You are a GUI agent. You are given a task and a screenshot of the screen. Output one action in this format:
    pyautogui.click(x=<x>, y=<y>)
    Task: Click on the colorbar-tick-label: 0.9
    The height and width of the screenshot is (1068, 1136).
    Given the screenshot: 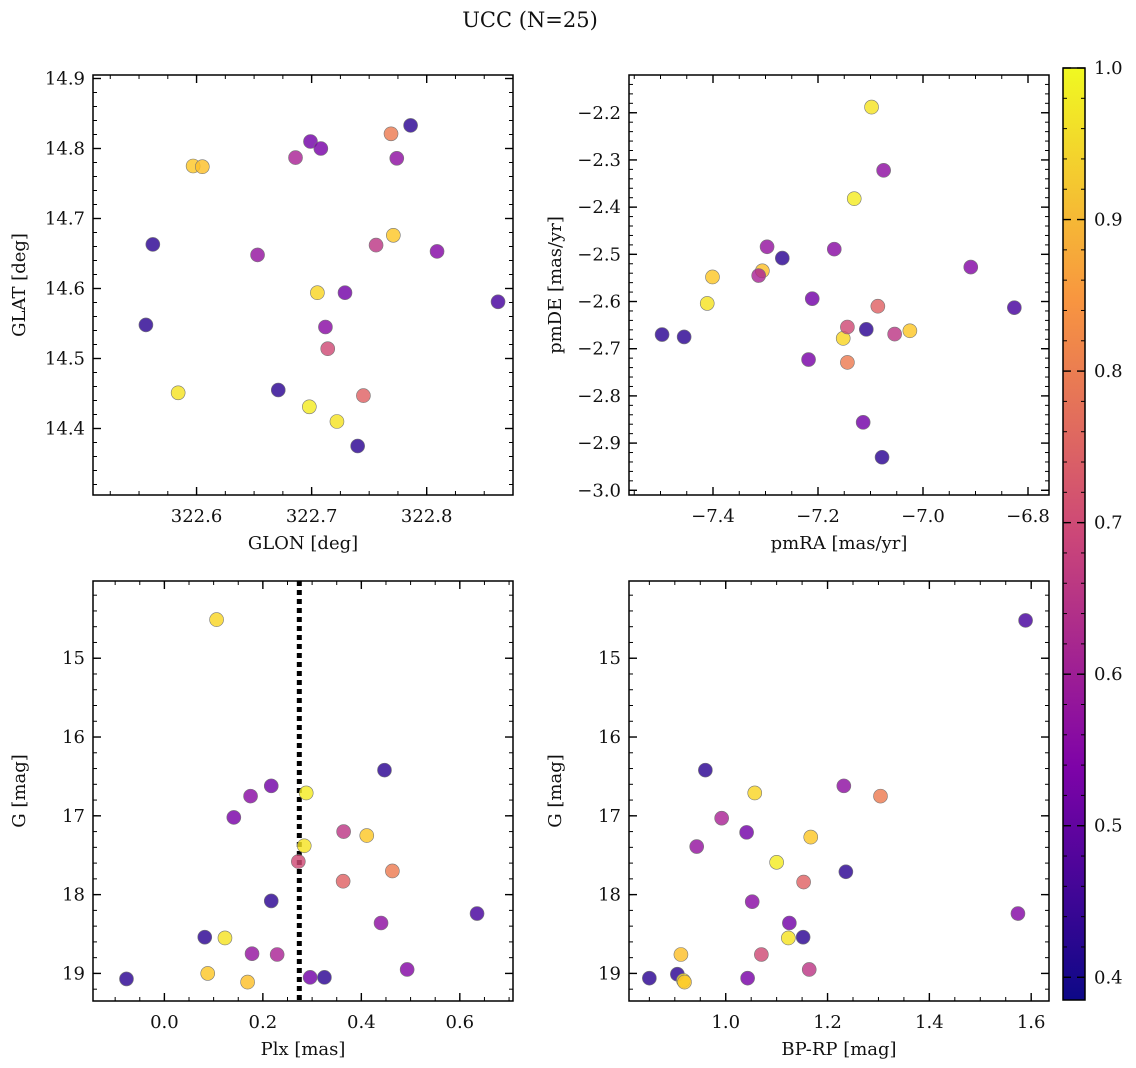 What is the action you would take?
    pyautogui.click(x=1108, y=220)
    